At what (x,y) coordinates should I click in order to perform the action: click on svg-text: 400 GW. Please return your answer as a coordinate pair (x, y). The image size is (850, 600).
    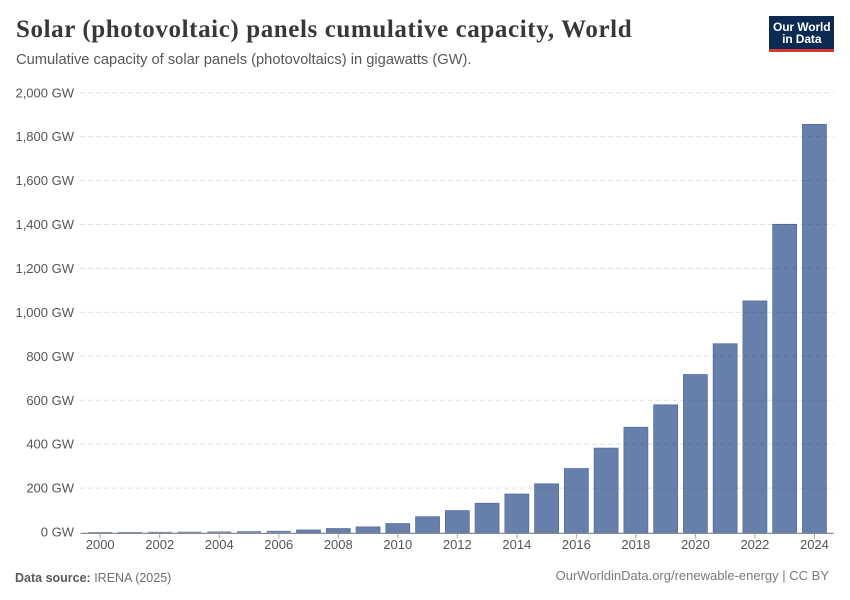
    Looking at the image, I should click on (50, 444).